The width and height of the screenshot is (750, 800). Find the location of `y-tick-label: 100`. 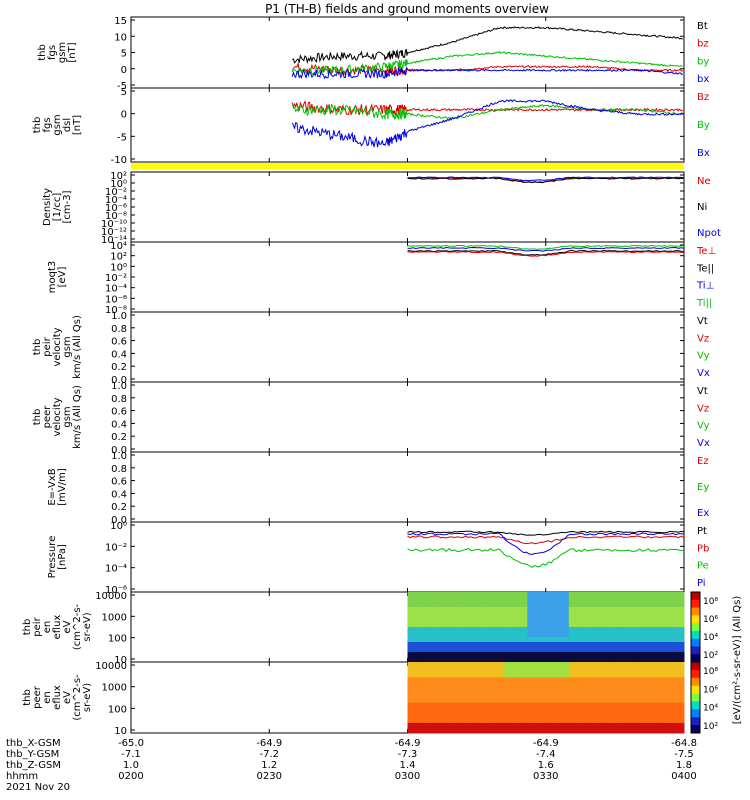

y-tick-label: 100 is located at coordinates (117, 709).